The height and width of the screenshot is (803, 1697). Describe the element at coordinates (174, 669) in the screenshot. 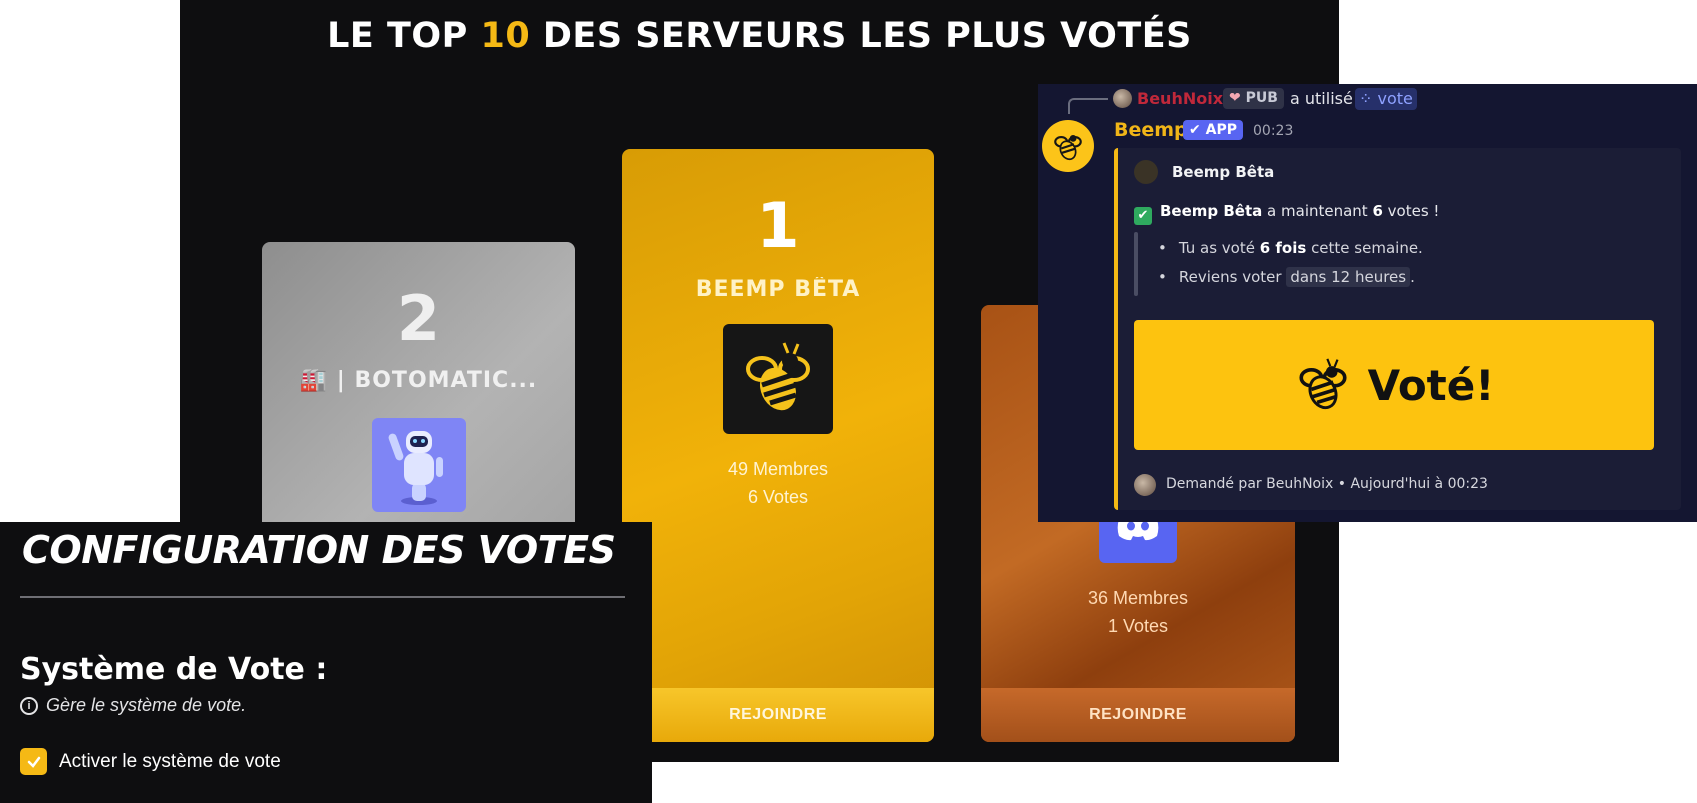

I see `section-heading: Système de Vote :` at that location.